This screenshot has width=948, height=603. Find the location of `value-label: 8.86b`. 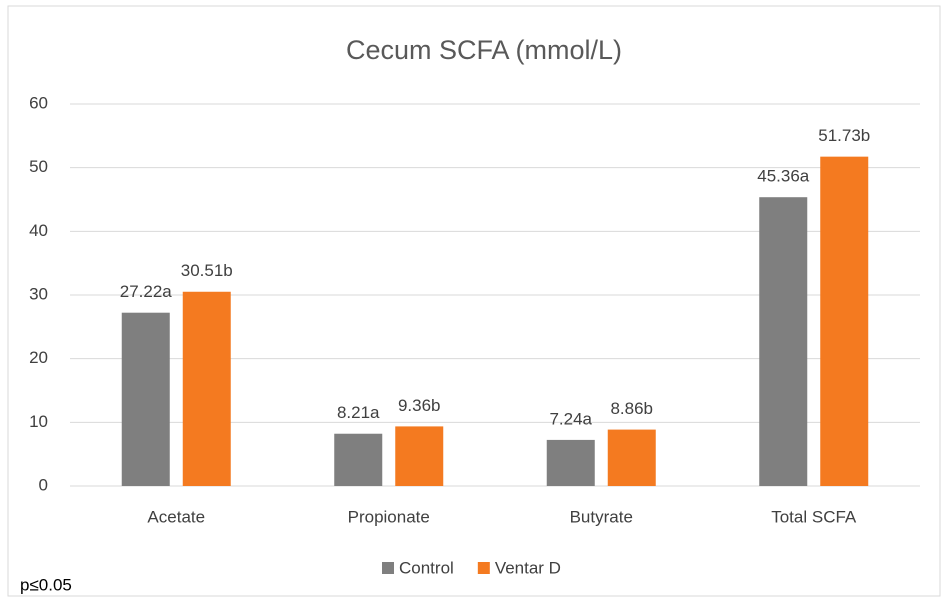

value-label: 8.86b is located at coordinates (631, 408).